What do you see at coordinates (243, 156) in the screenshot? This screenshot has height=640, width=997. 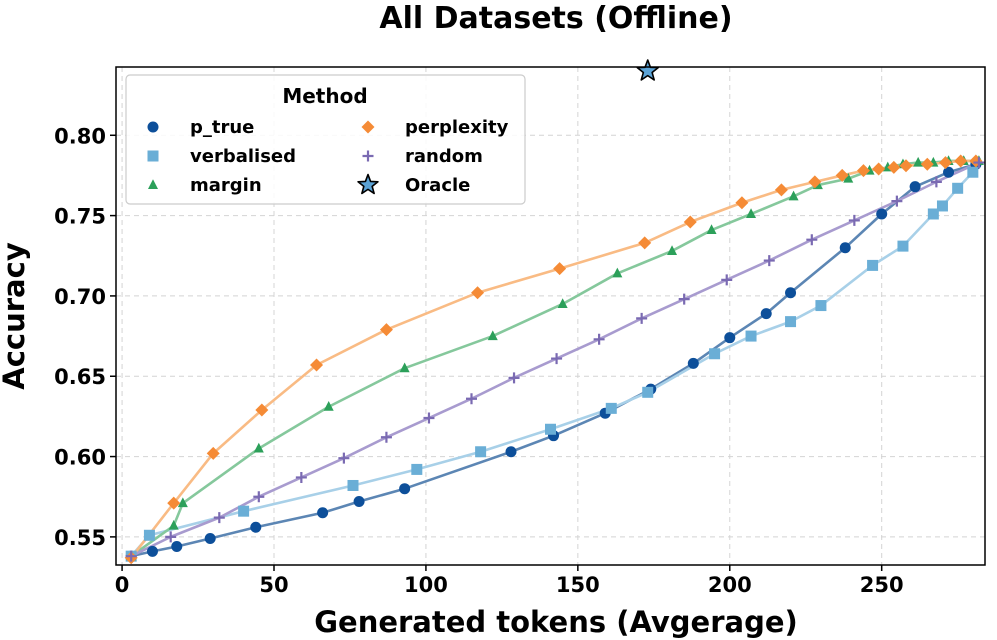 I see `legend-label-verbalised: verbalised` at bounding box center [243, 156].